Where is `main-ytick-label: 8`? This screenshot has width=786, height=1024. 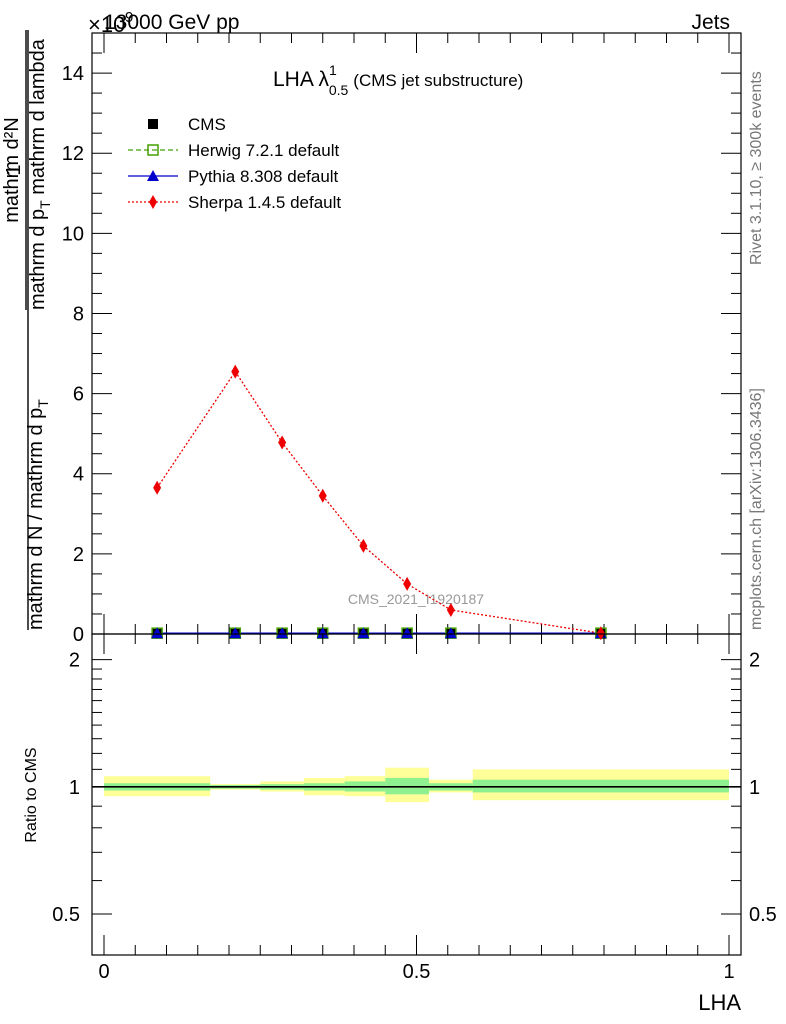 main-ytick-label: 8 is located at coordinates (78, 314).